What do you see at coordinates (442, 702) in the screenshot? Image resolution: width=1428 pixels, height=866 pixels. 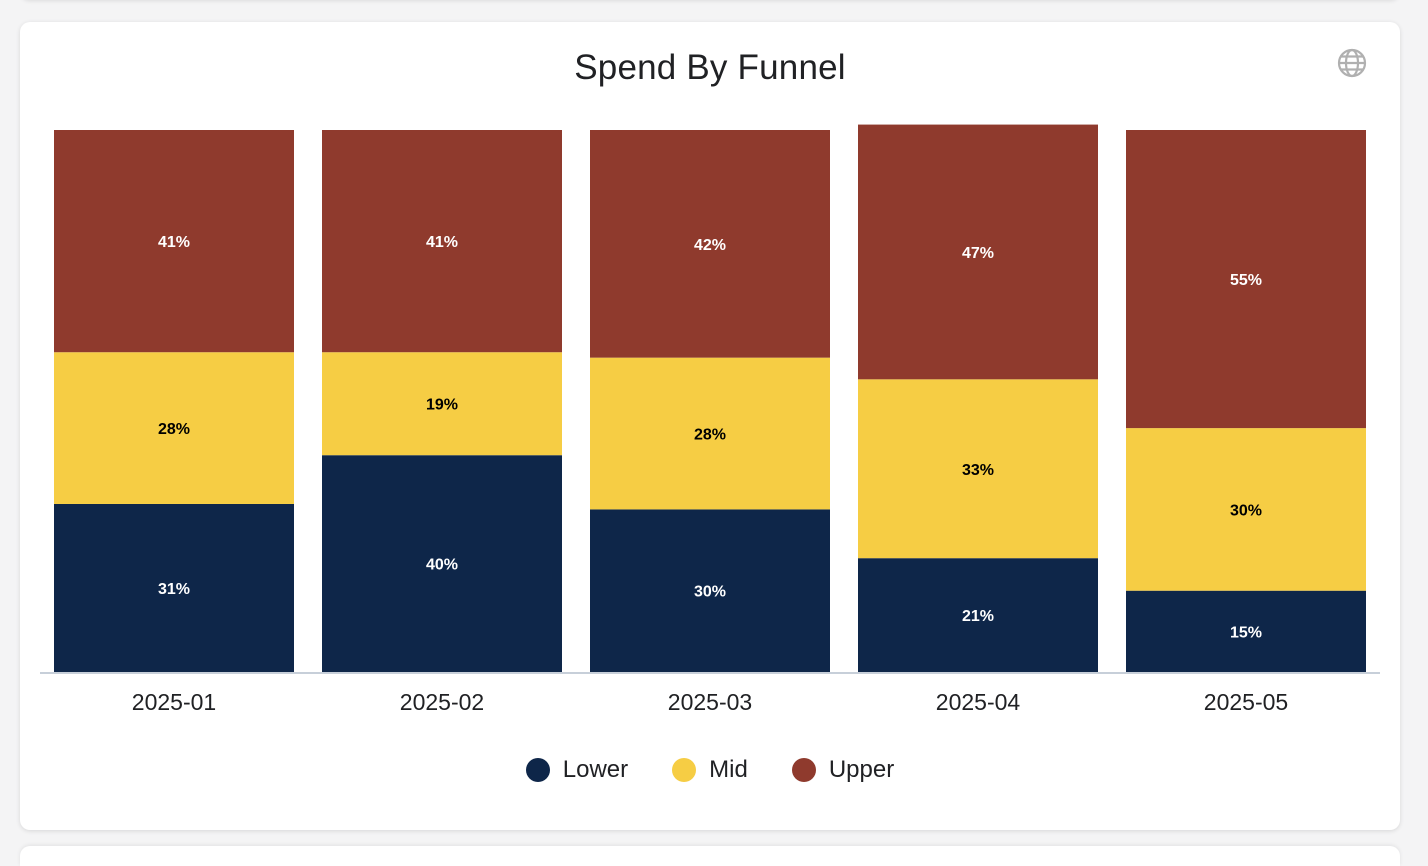 I see `x-tick-label-2025-02: 2025-02` at bounding box center [442, 702].